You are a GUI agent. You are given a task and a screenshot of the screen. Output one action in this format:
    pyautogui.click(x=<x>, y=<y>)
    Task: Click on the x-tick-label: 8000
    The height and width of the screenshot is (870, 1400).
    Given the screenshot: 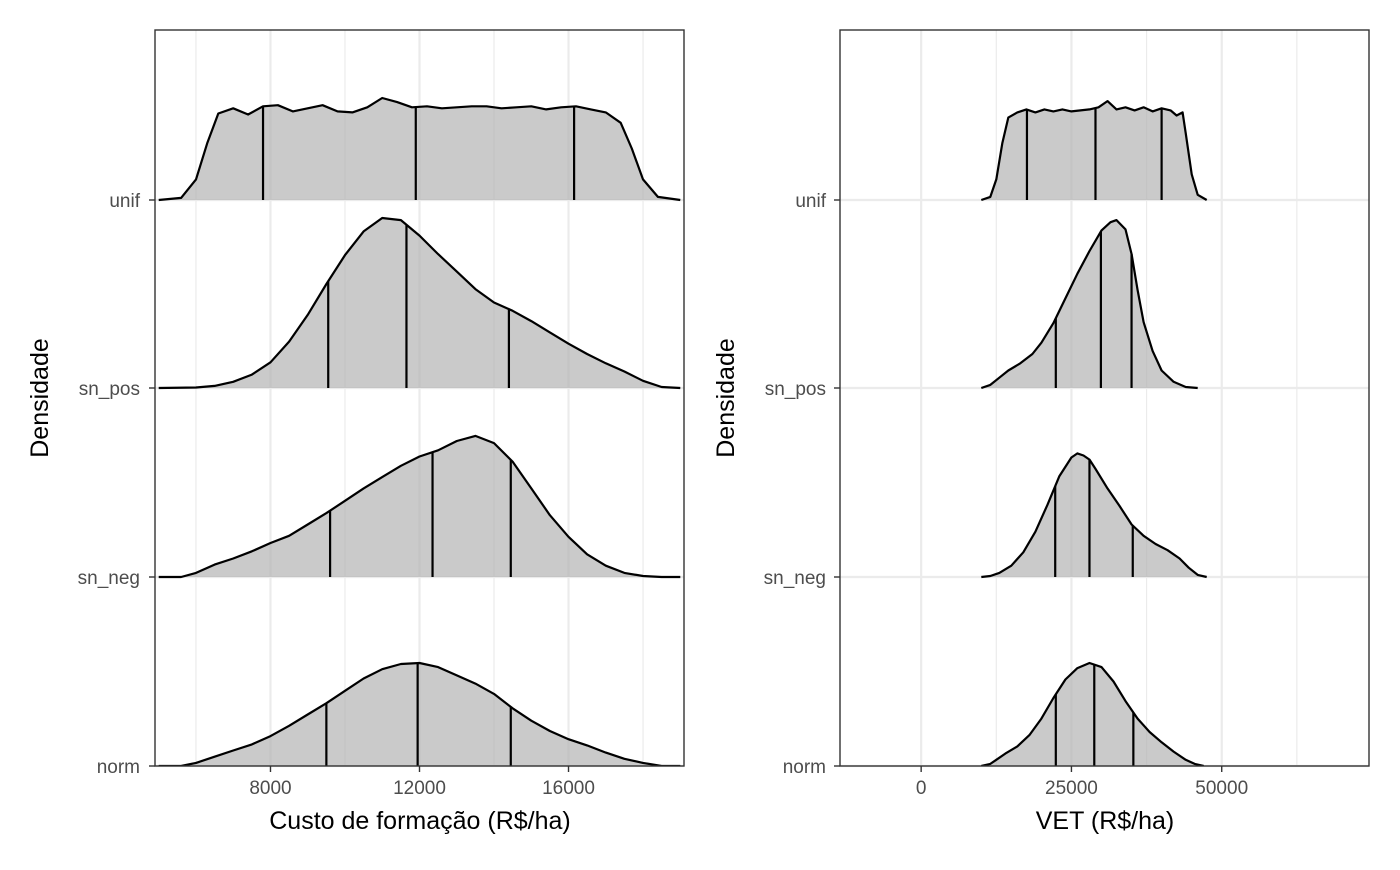 What is the action you would take?
    pyautogui.click(x=270, y=788)
    